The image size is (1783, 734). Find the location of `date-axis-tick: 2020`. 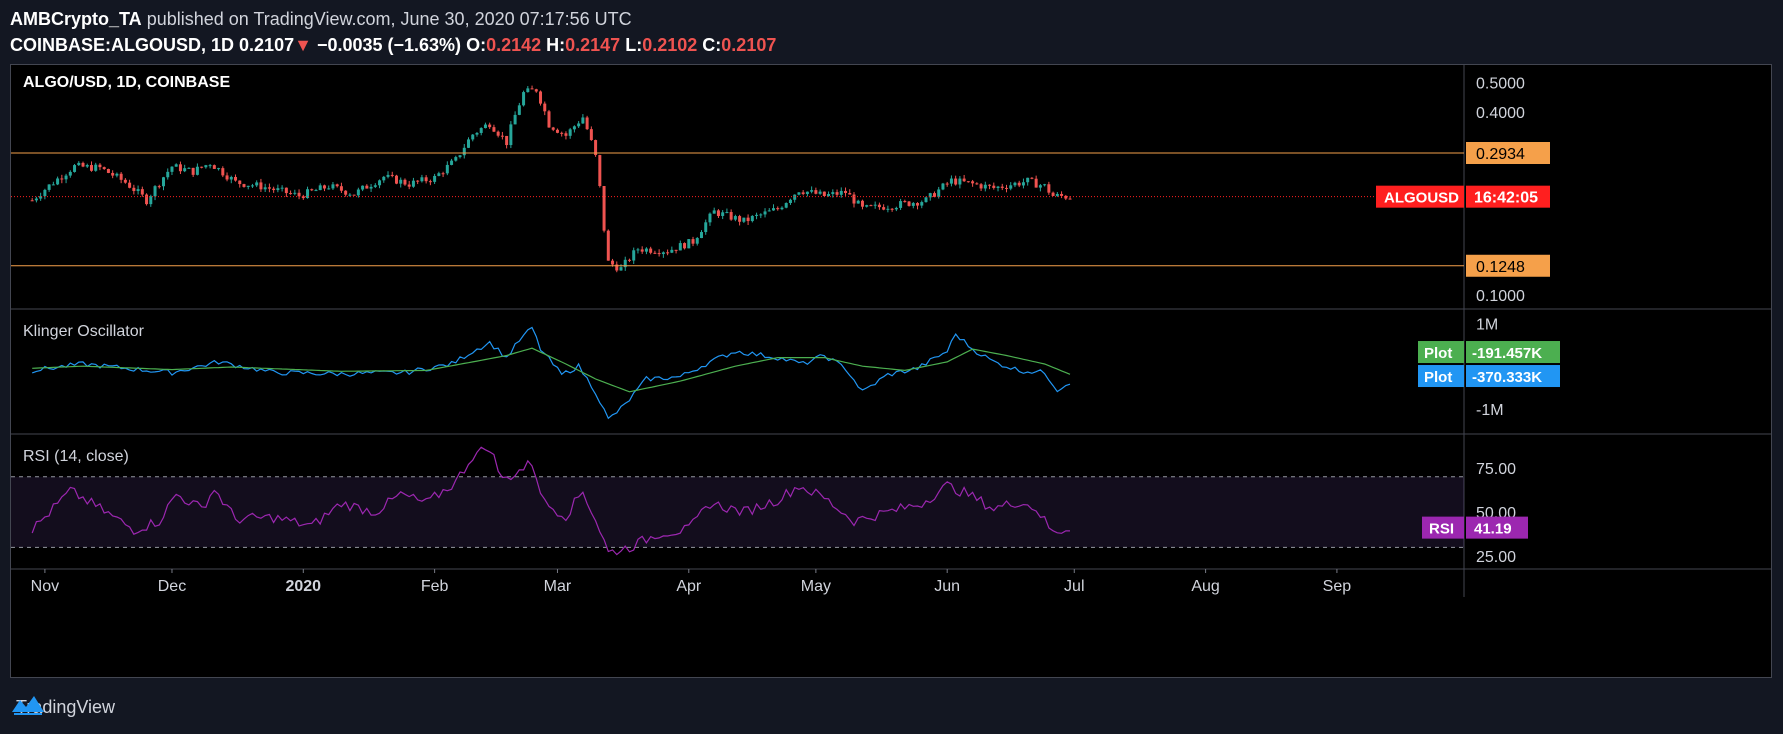

date-axis-tick: 2020 is located at coordinates (303, 586).